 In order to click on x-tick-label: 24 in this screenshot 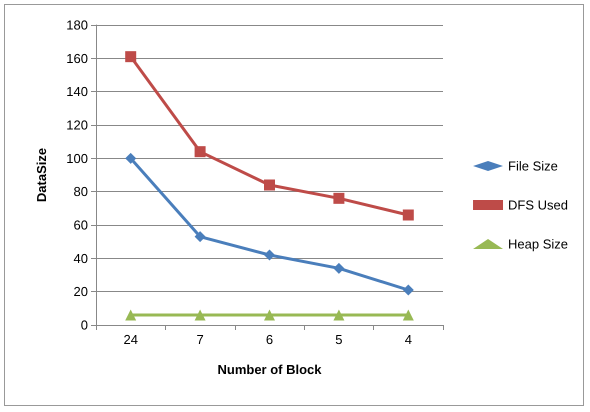, I will do `click(130, 339)`.